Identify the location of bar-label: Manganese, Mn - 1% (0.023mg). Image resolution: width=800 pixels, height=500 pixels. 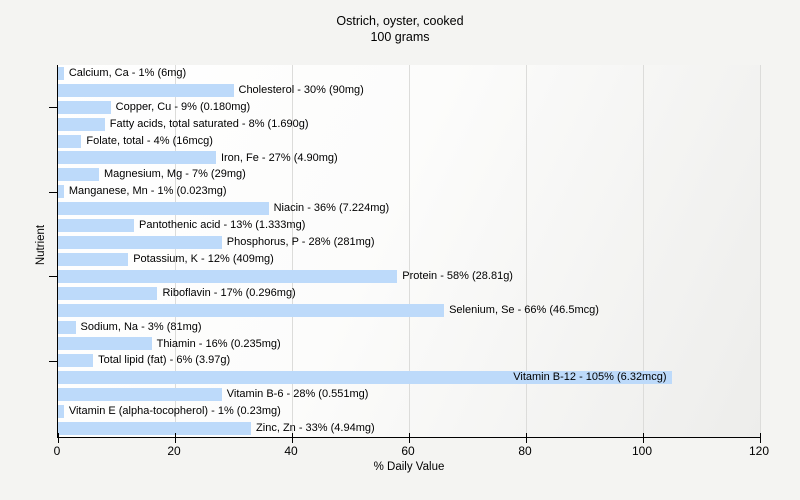
(147, 191).